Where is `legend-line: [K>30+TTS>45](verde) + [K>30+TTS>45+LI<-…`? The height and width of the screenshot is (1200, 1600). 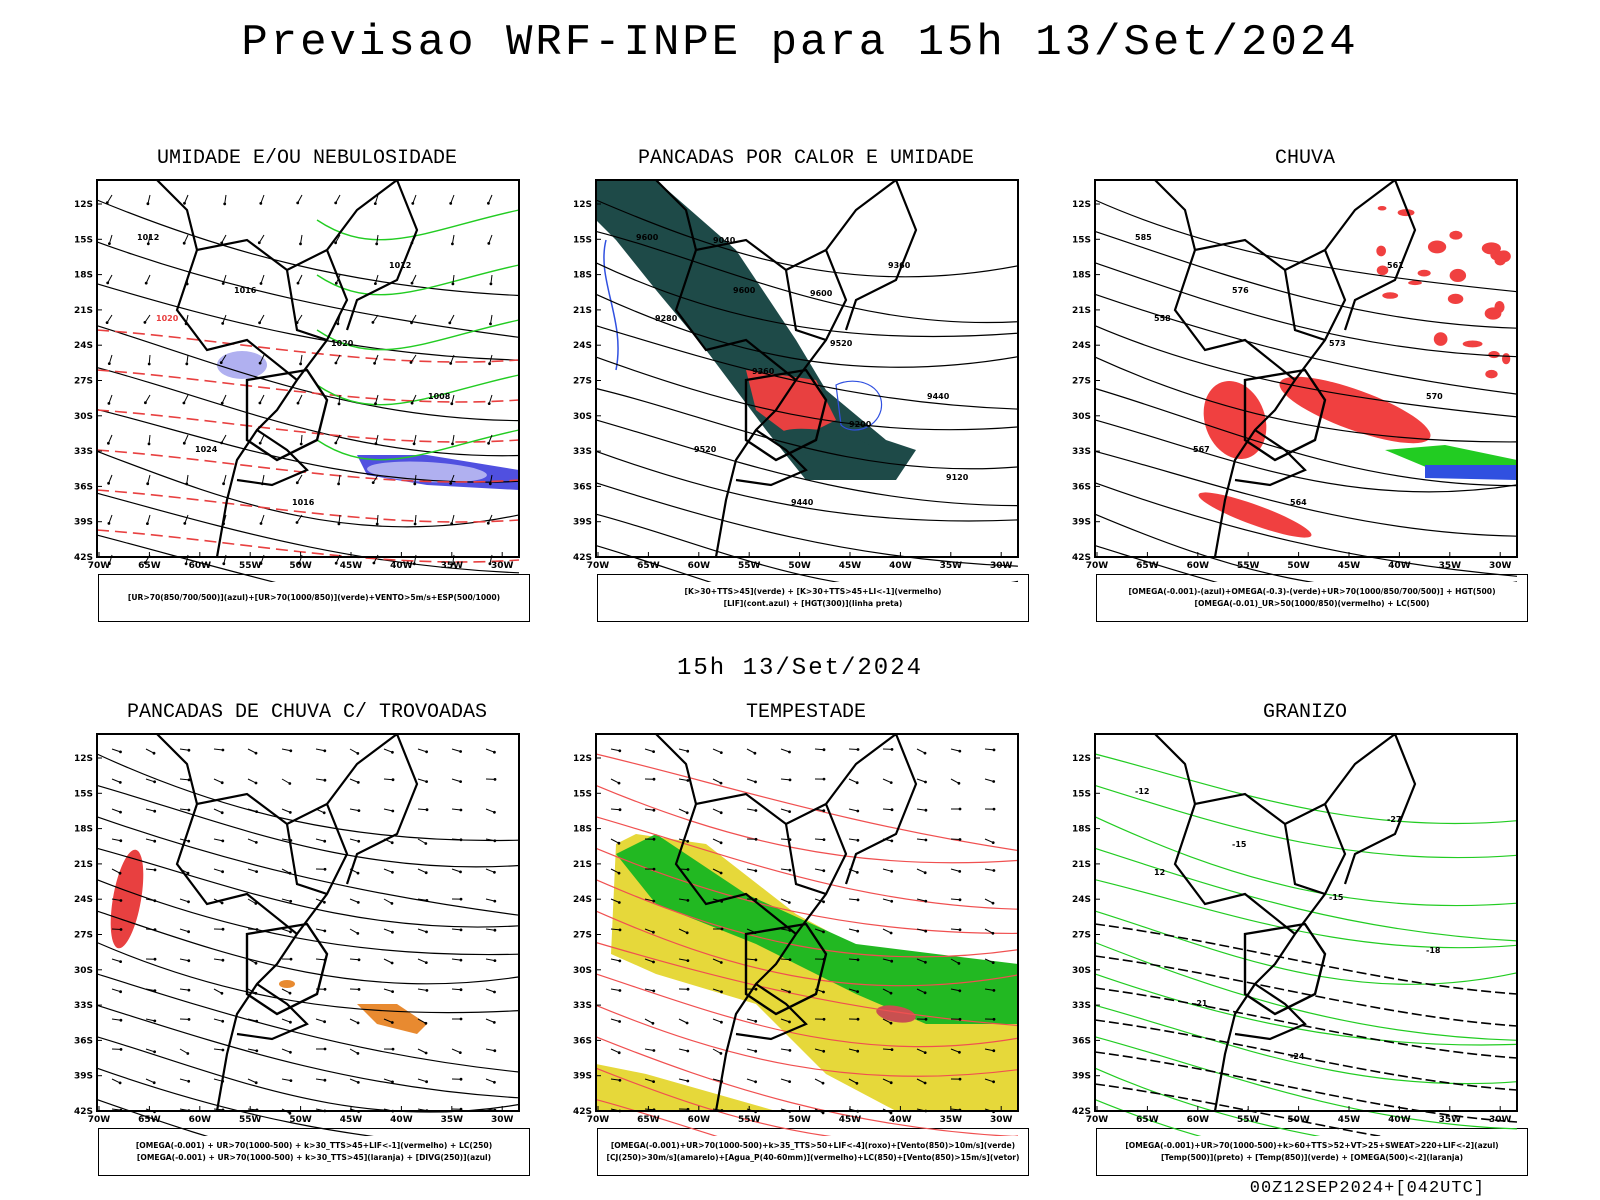 legend-line: [K>30+TTS>45](verde) + [K>30+TTS>45+LI<-… is located at coordinates (813, 591).